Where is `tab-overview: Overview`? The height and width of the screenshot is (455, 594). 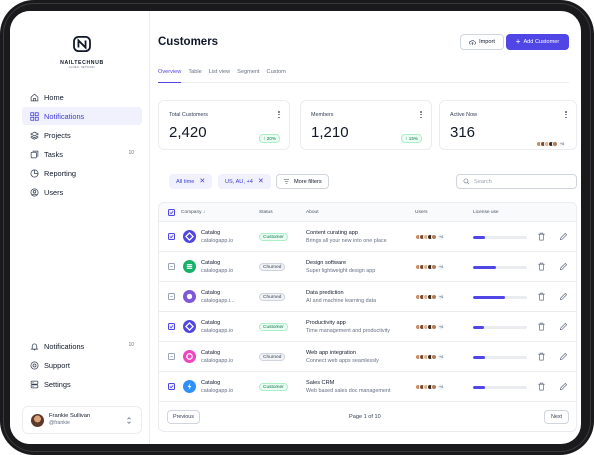
tab-overview: Overview is located at coordinates (170, 75).